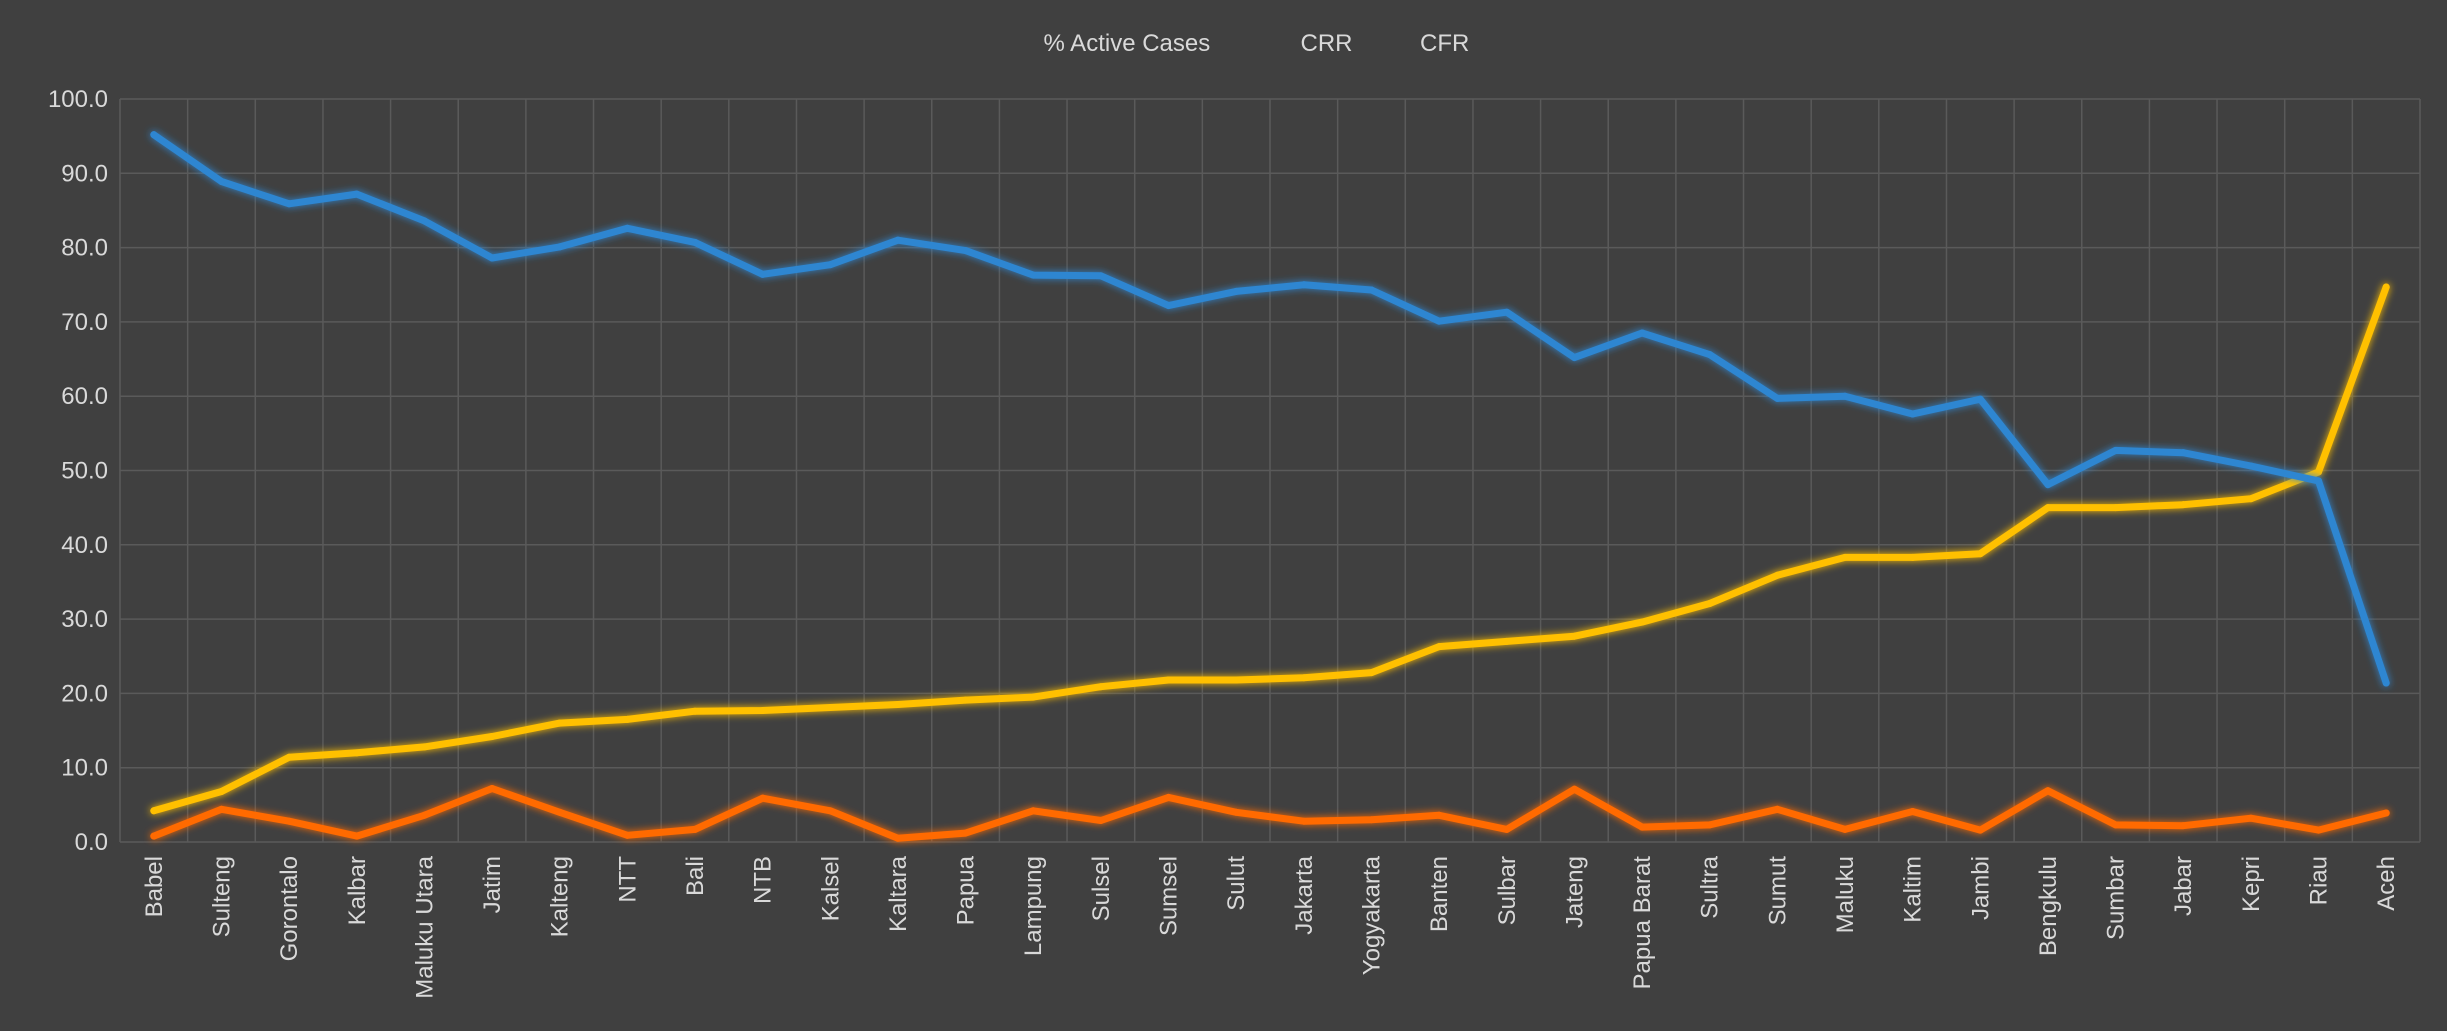  I want to click on y-tick-label: 100.0, so click(78, 99).